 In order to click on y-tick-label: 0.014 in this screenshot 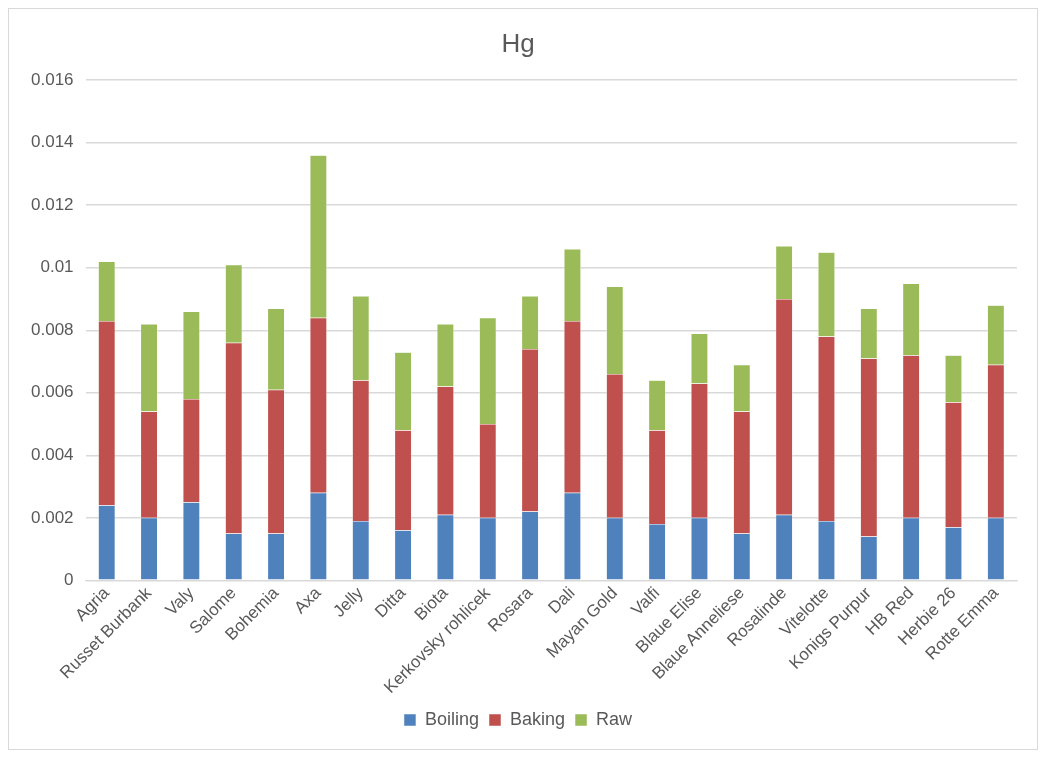, I will do `click(52, 142)`.